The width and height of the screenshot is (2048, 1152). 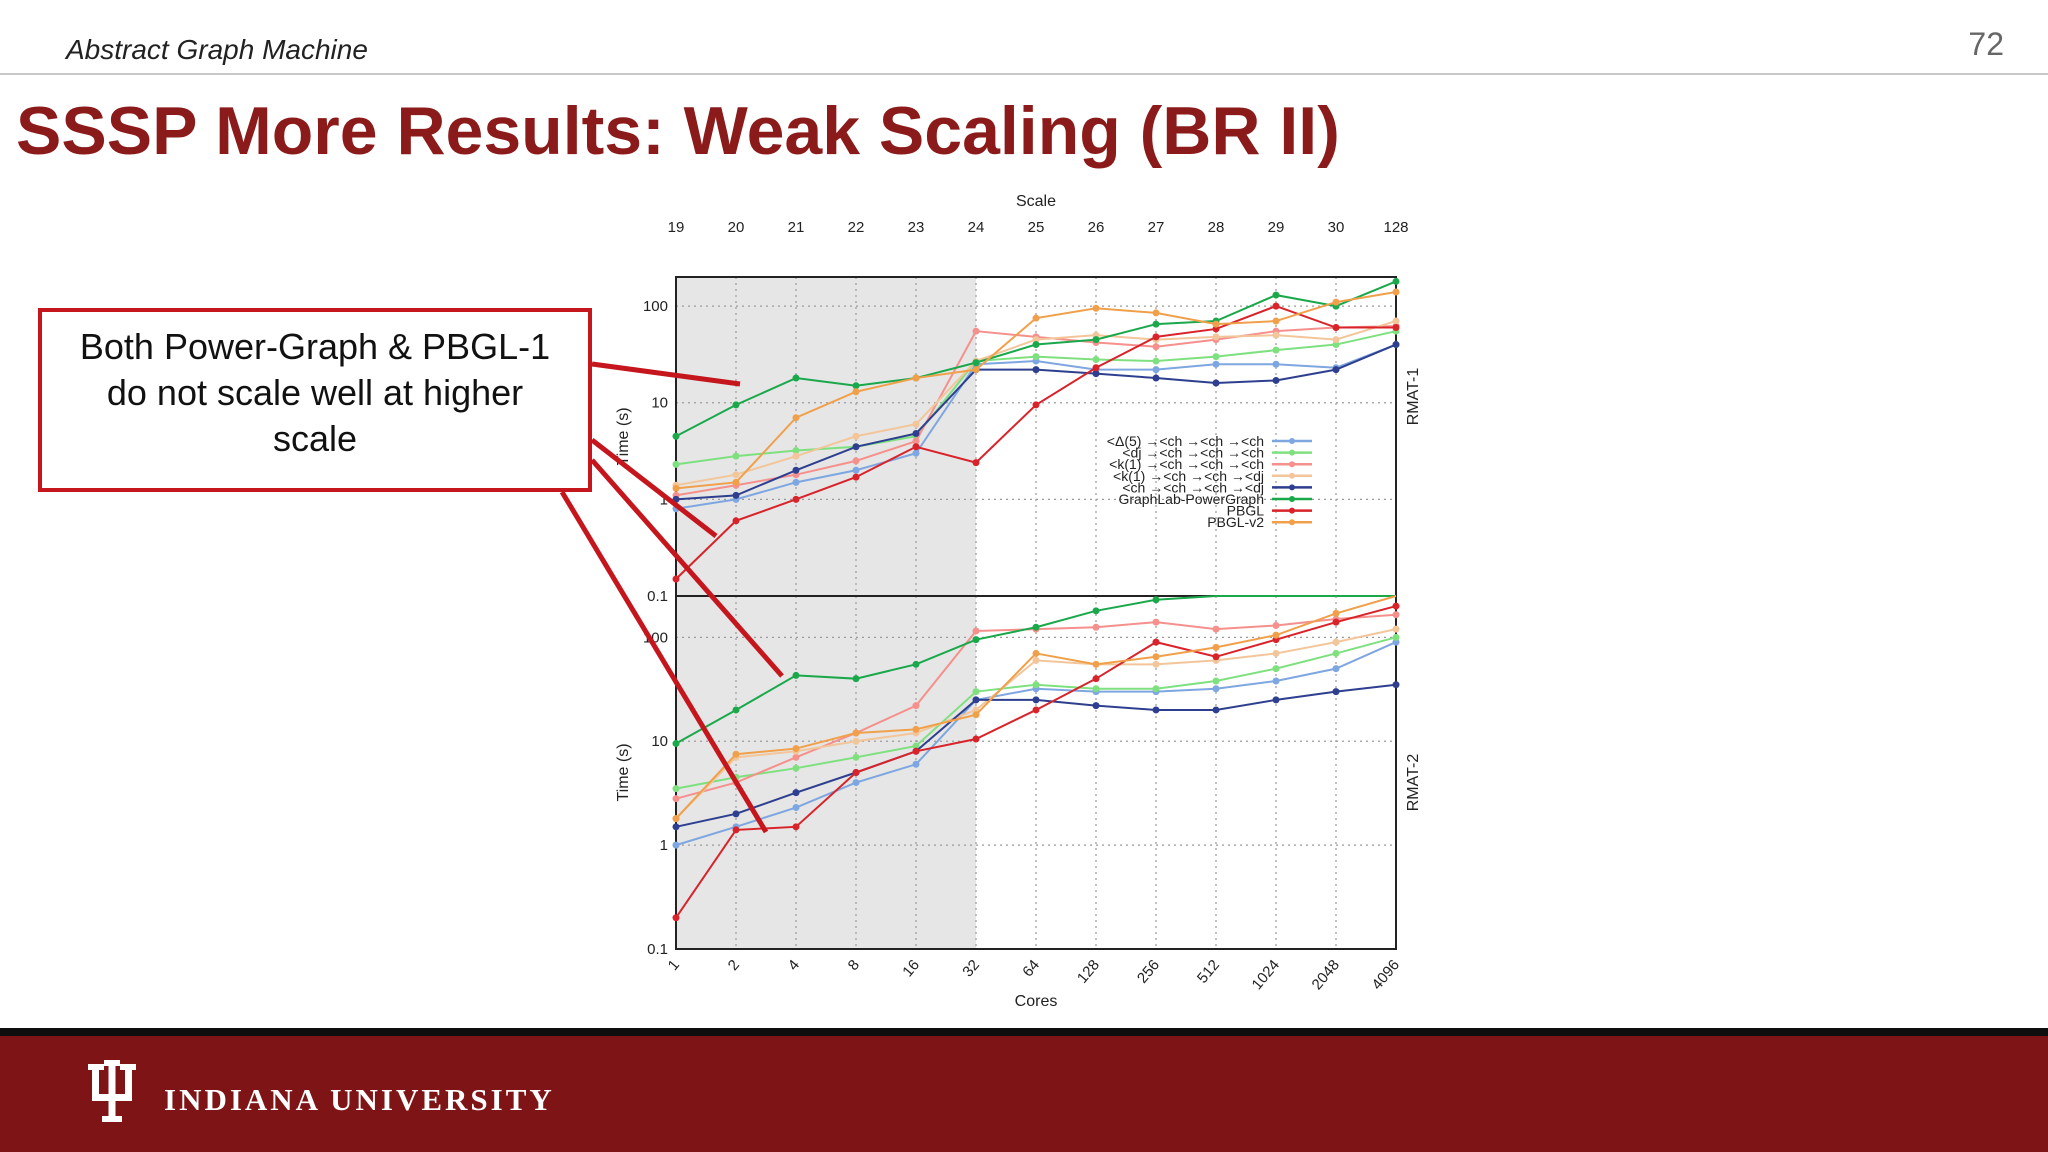 I want to click on scale-tick-label: 23, so click(x=916, y=227).